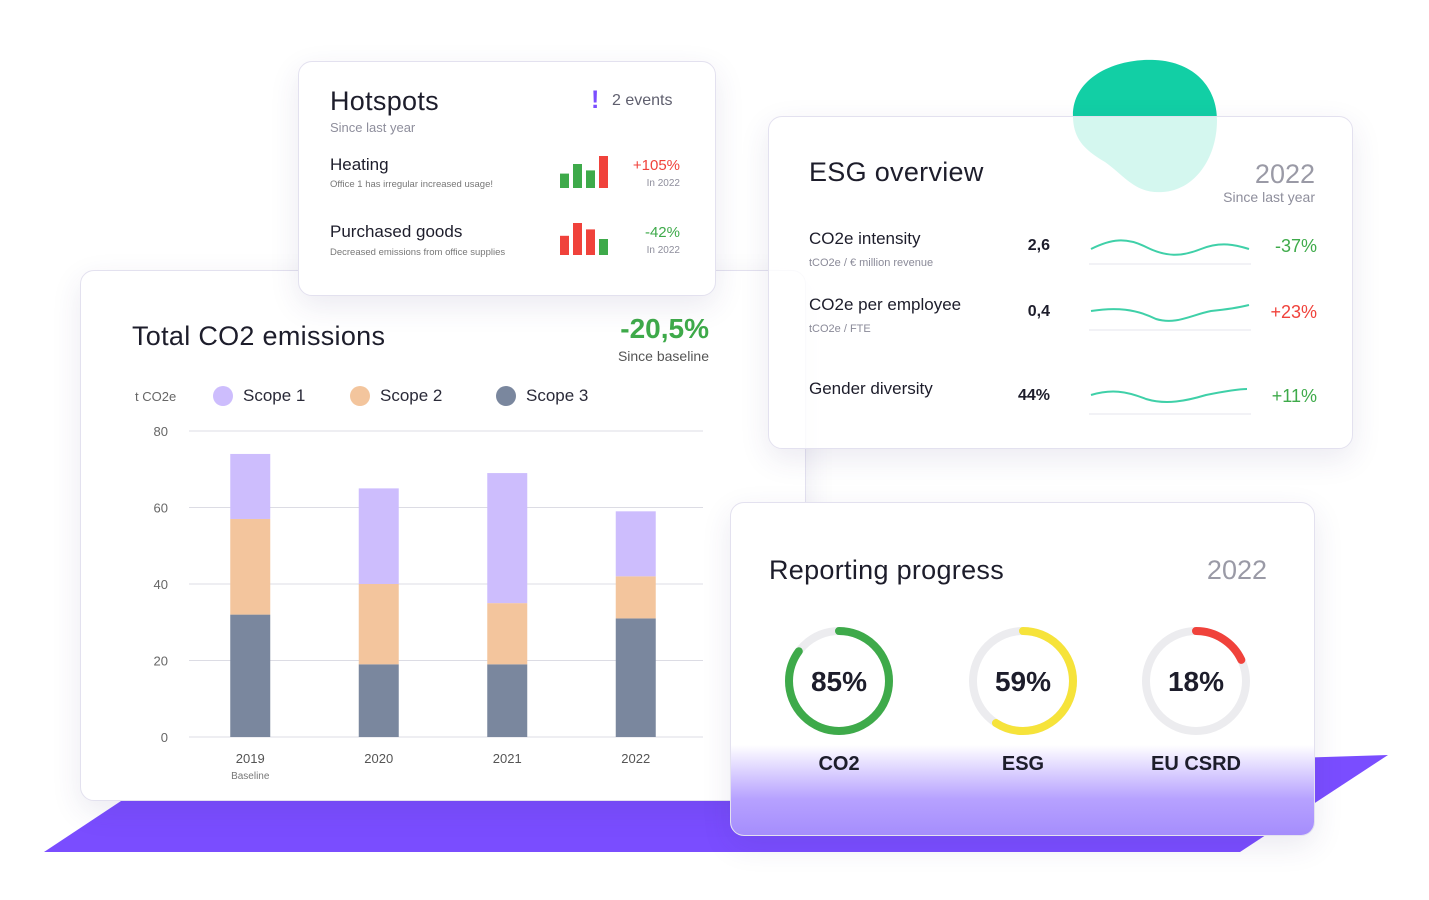 The image size is (1429, 900). Describe the element at coordinates (411, 184) in the screenshot. I see `hotspot-description: Office 1 has irregular increased usage!` at that location.